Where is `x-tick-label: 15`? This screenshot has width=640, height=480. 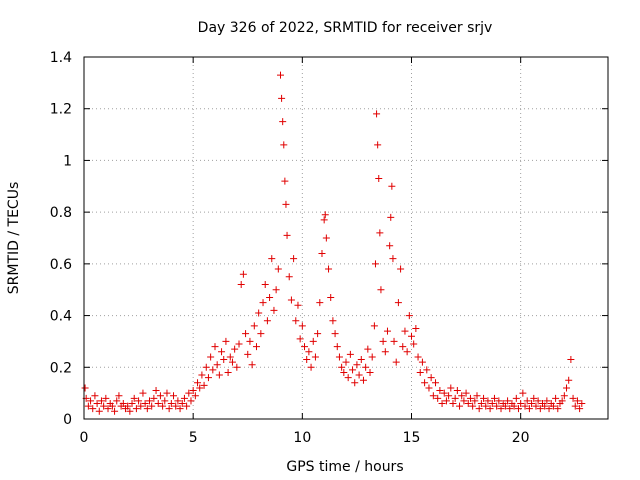
x-tick-label: 15 is located at coordinates (412, 438).